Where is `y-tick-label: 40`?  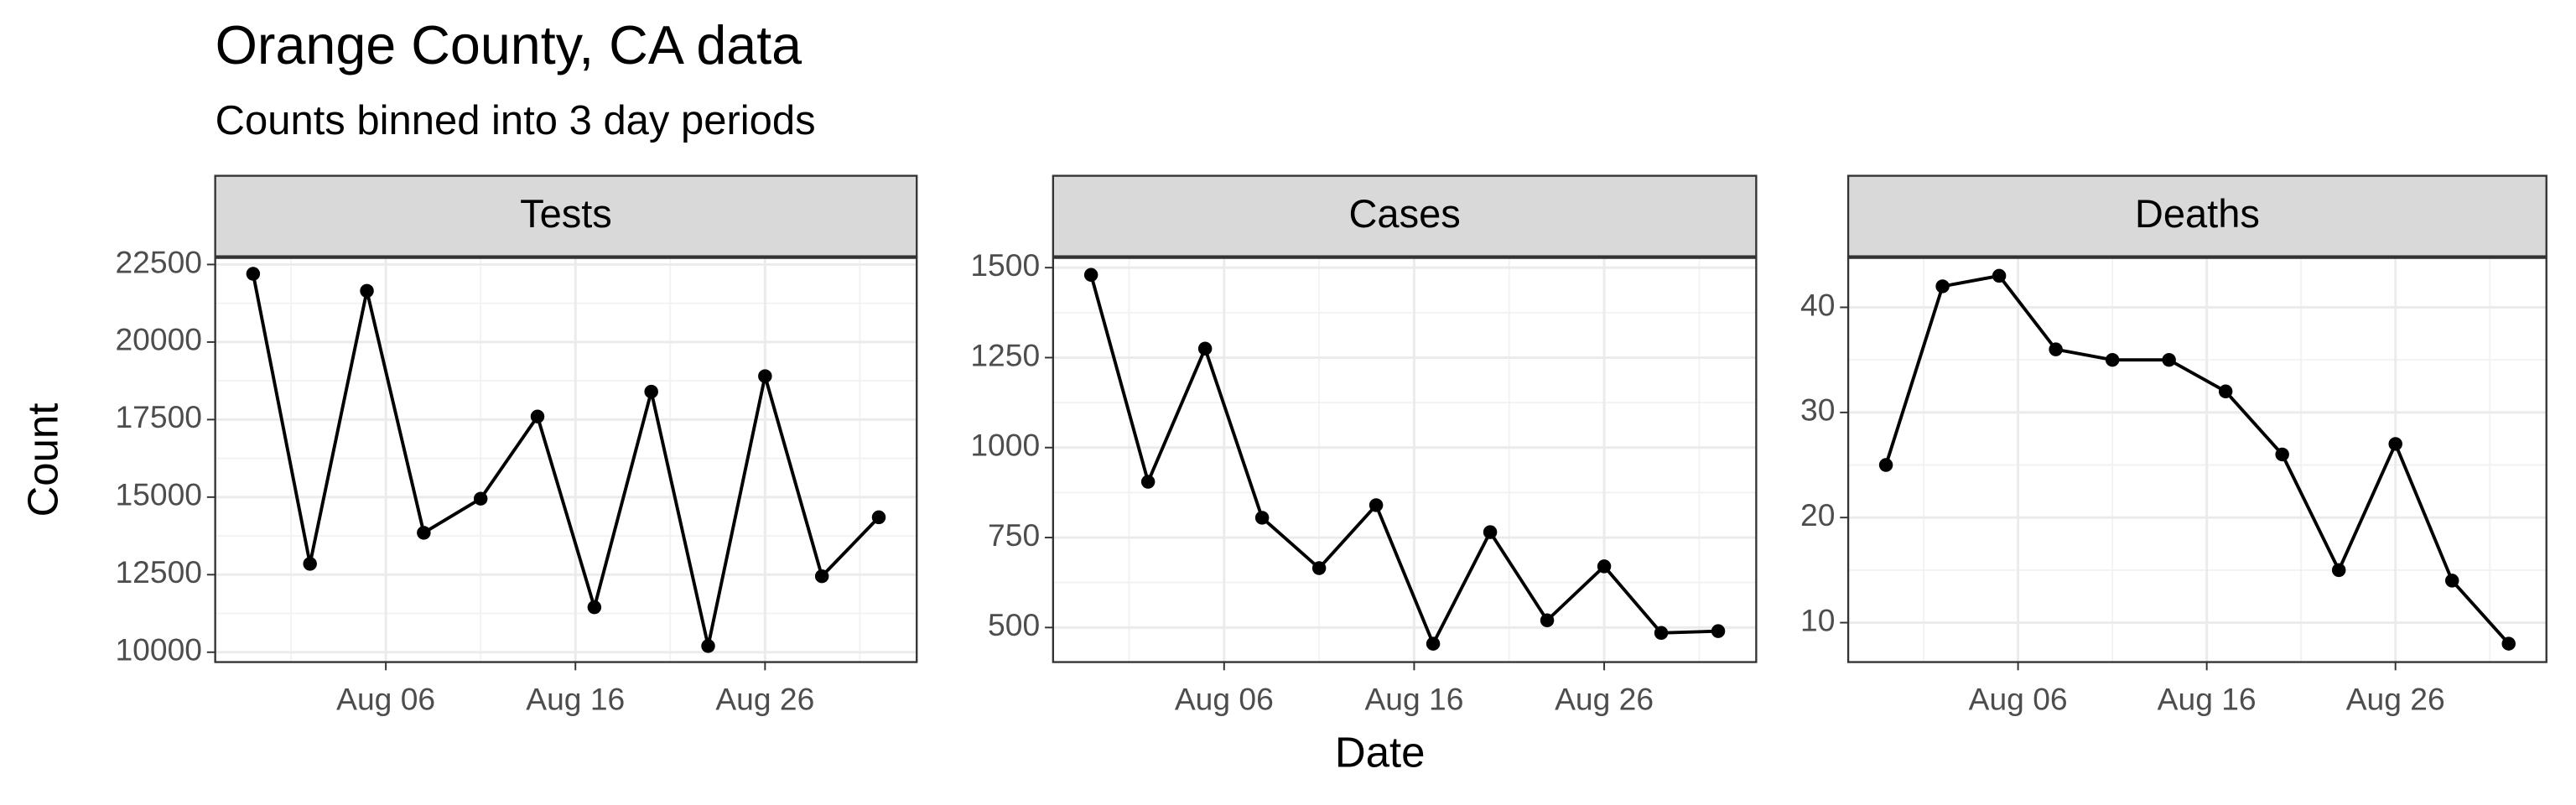
y-tick-label: 40 is located at coordinates (1817, 304).